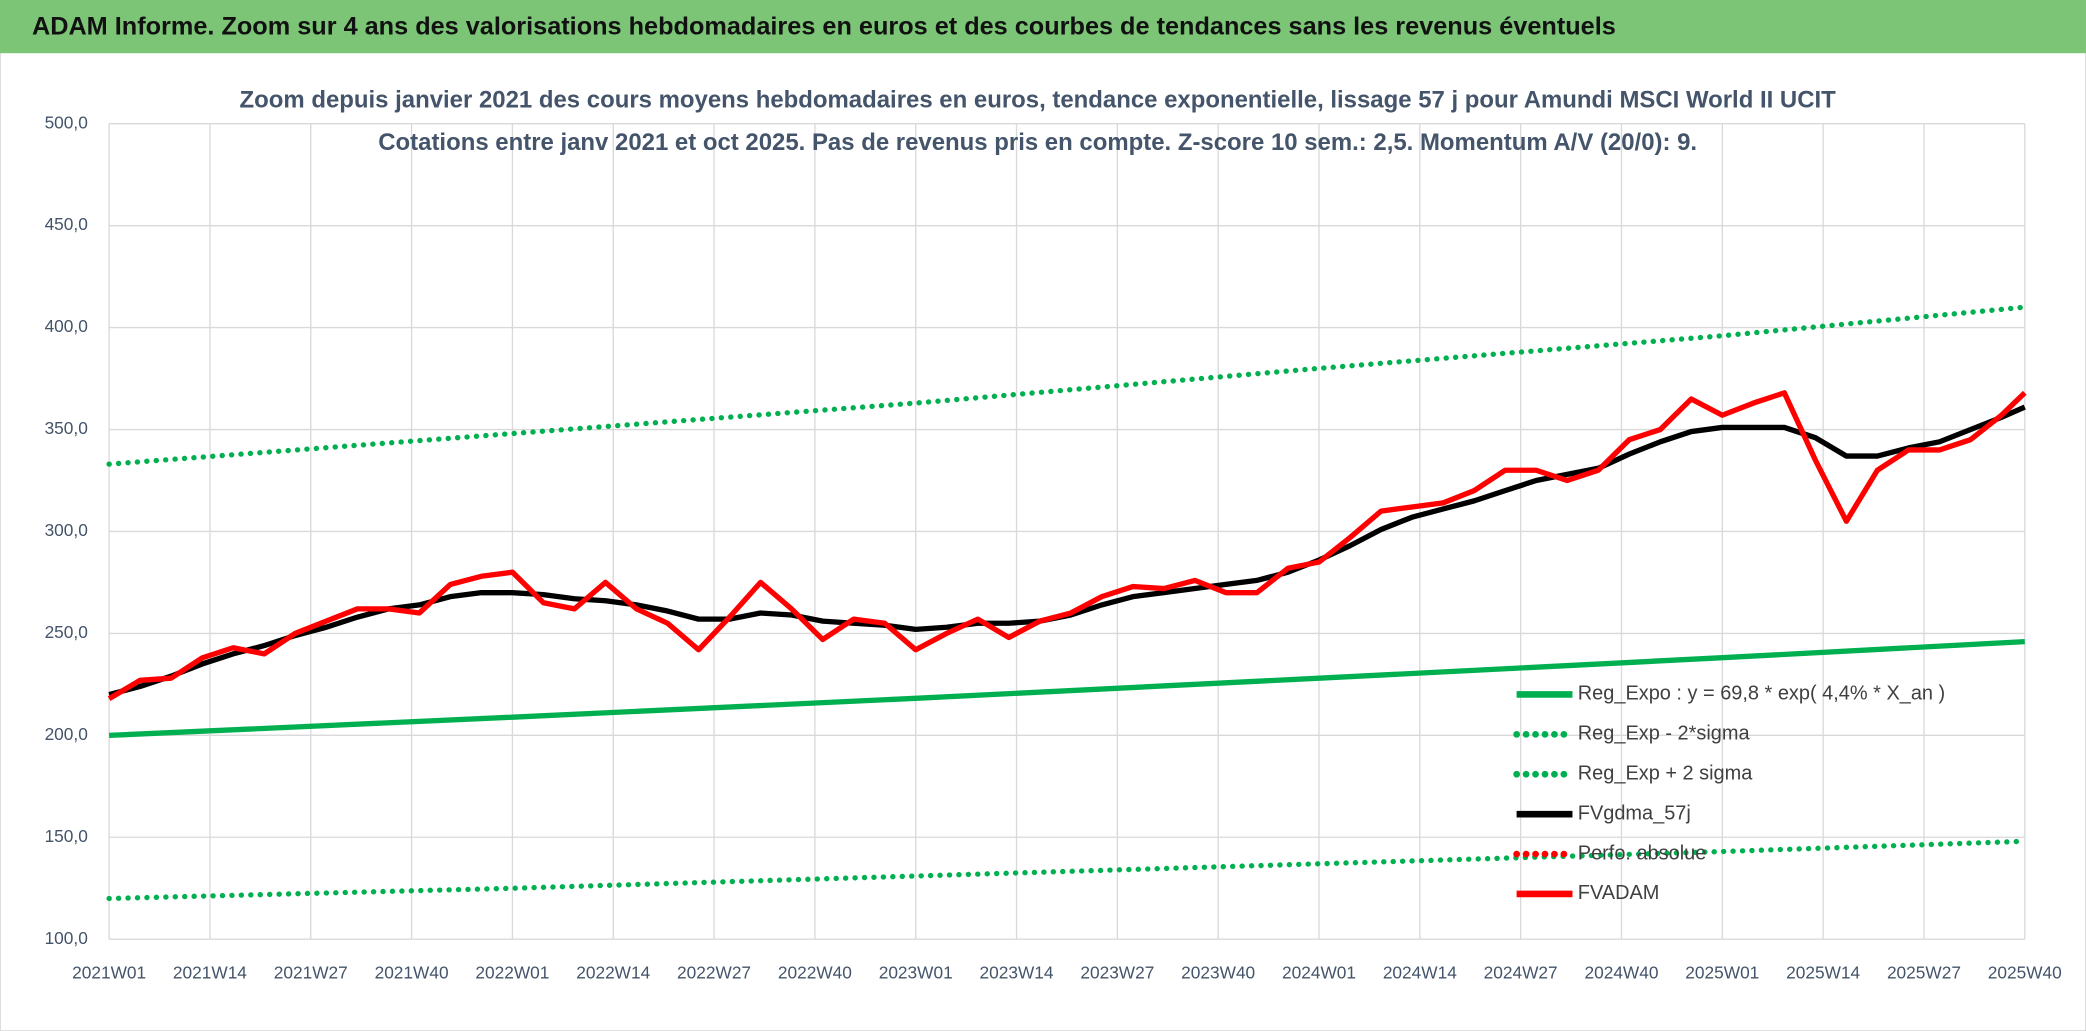 This screenshot has width=2086, height=1031. I want to click on x-tick-label: 2022W27, so click(714, 972).